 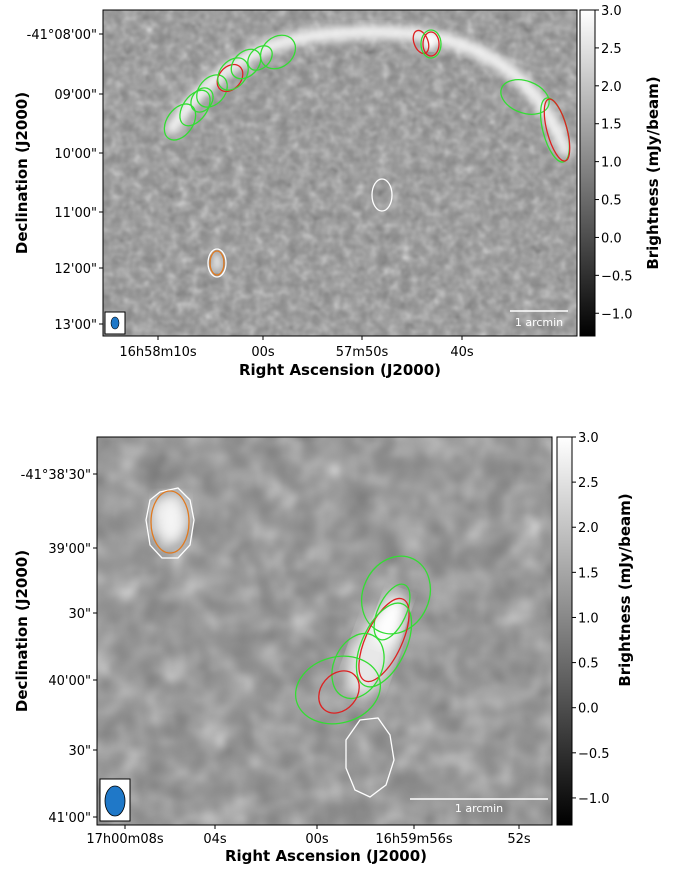 What do you see at coordinates (75, 325) in the screenshot?
I see `y-tick-label: 13'00"` at bounding box center [75, 325].